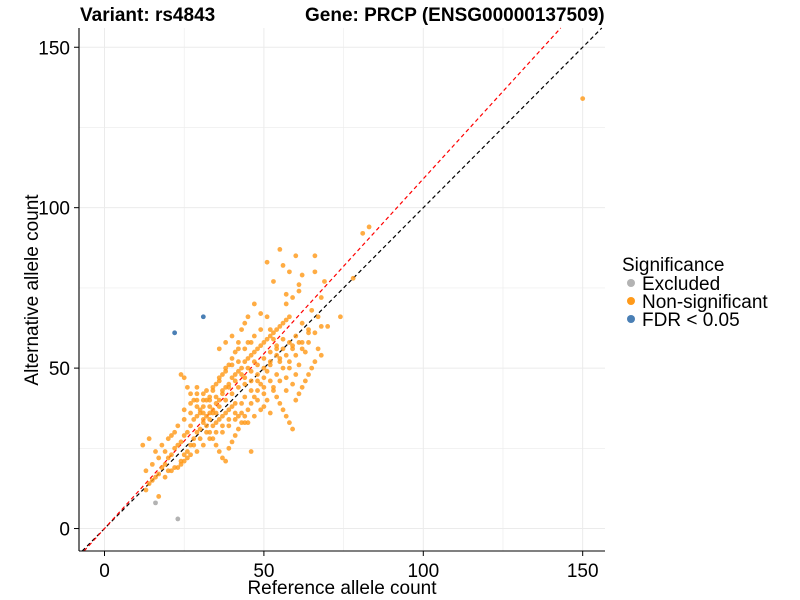 Image resolution: width=800 pixels, height=600 pixels. I want to click on y-tick-label: 0, so click(64, 530).